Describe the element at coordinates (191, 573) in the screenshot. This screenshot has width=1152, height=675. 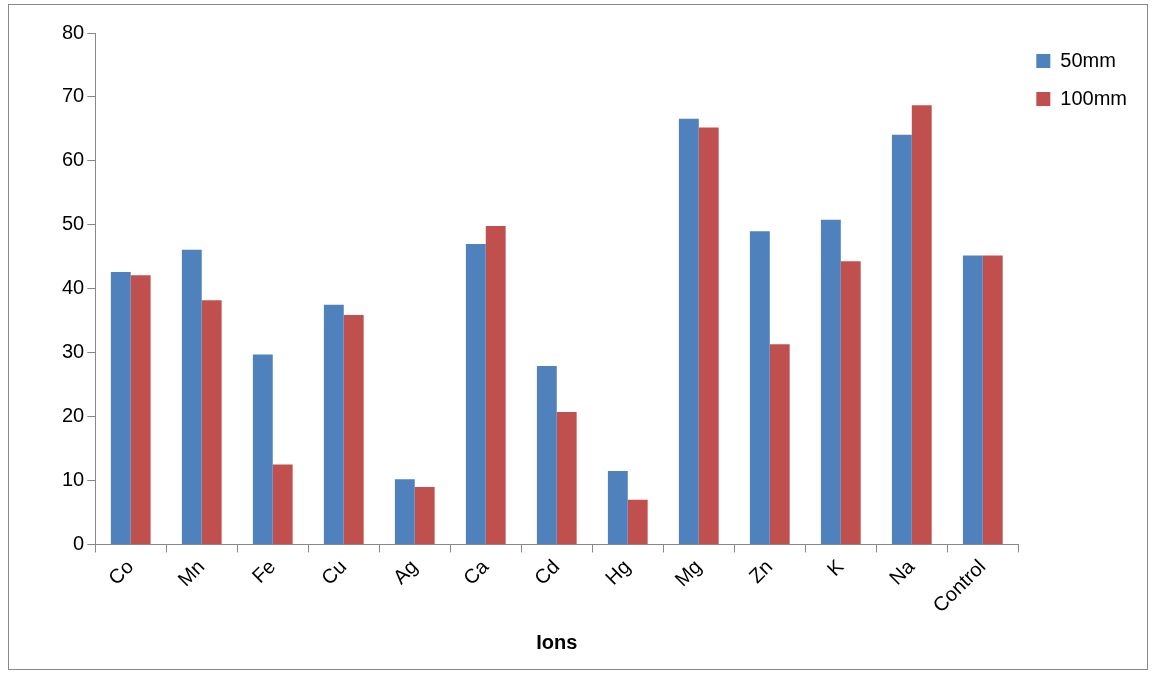
I see `x-tick-label: Mn` at that location.